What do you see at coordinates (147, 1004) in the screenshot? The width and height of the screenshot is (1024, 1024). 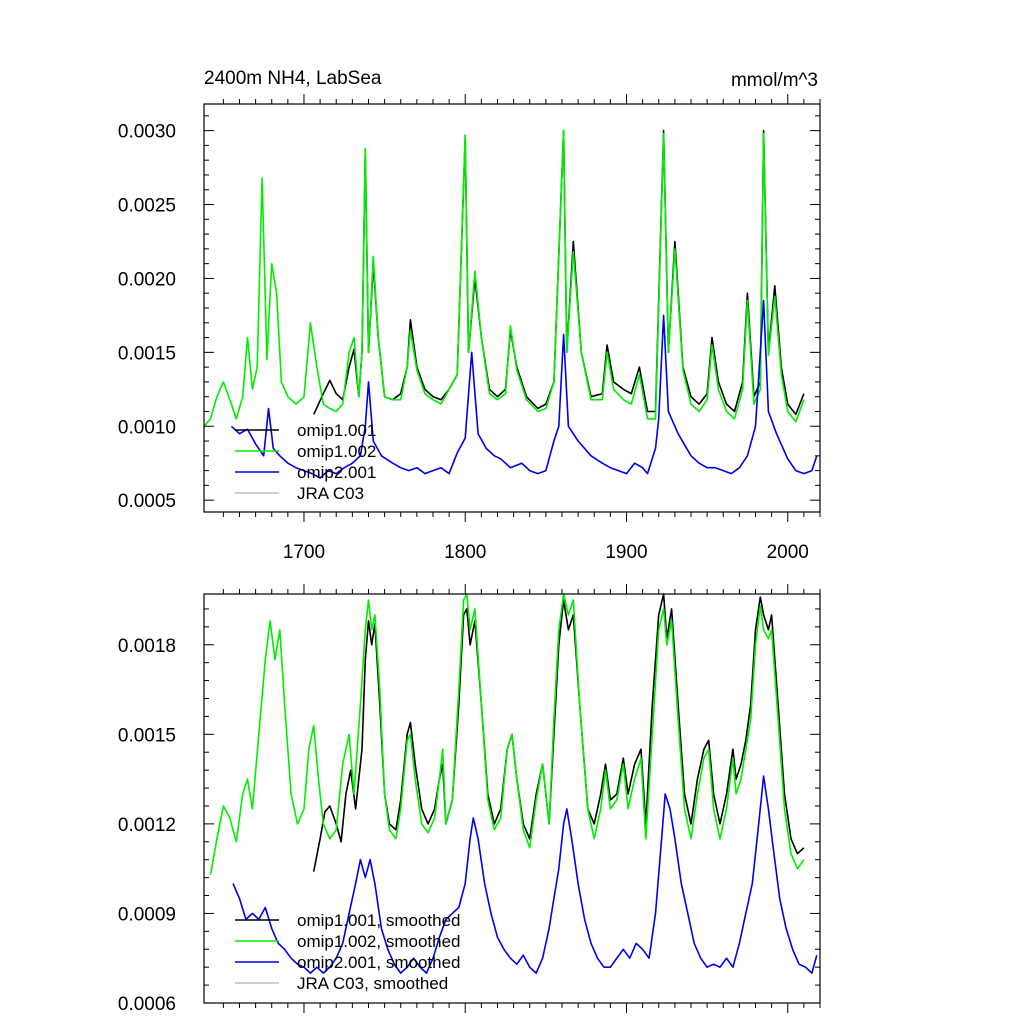 I see `y-tick-label: 0.0006` at bounding box center [147, 1004].